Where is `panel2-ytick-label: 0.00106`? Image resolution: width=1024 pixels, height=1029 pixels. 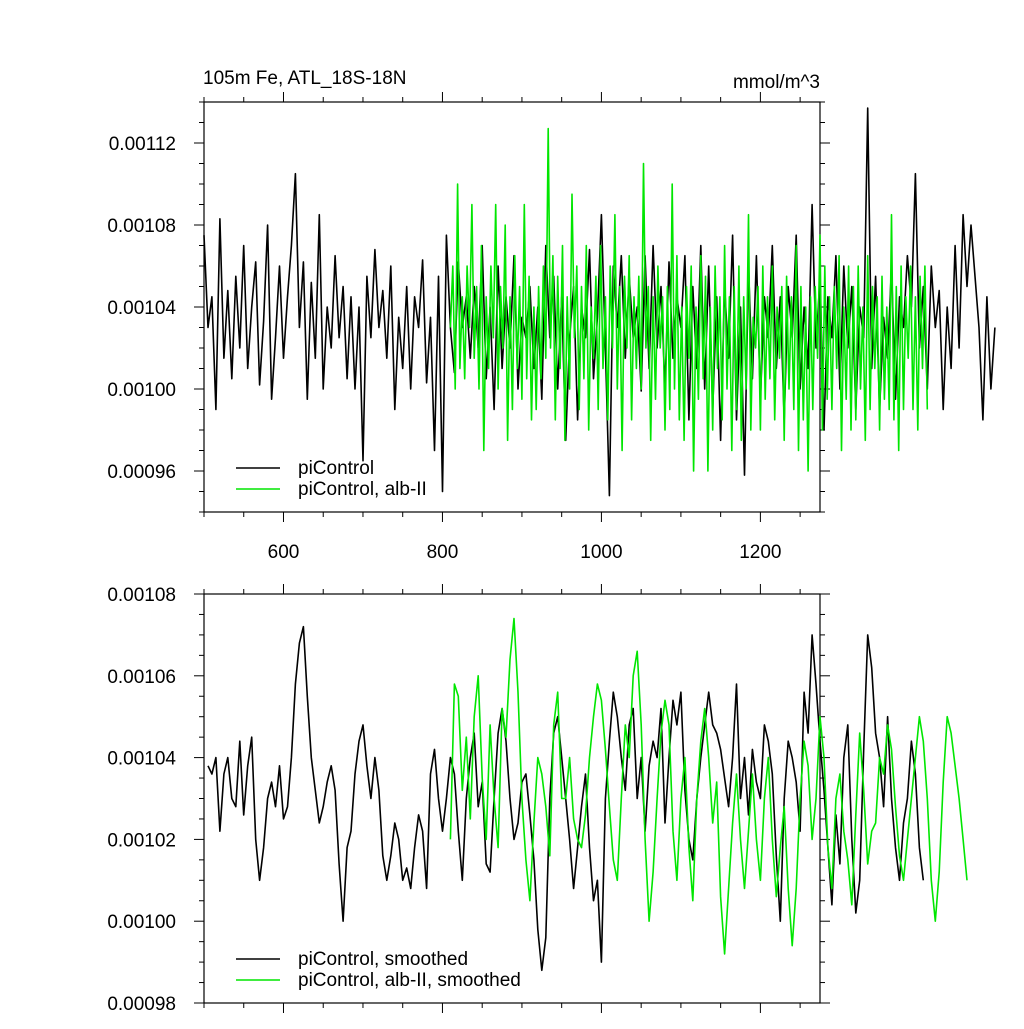
panel2-ytick-label: 0.00106 is located at coordinates (141, 677).